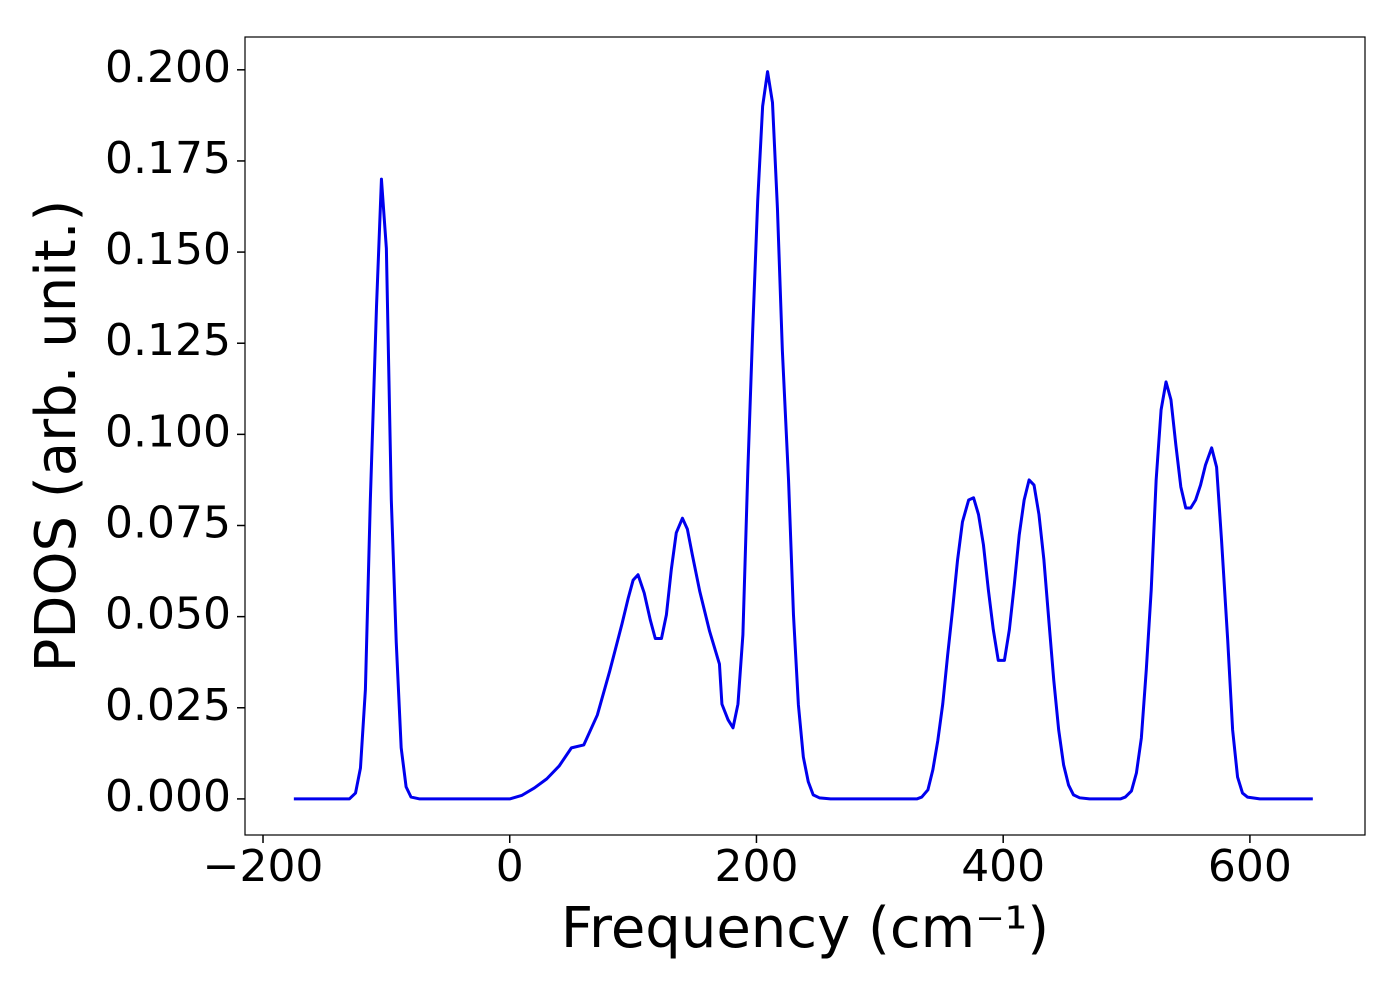 The image size is (1400, 1000). What do you see at coordinates (56, 436) in the screenshot?
I see `y-axis-label: PDOS (arb. unit.)` at bounding box center [56, 436].